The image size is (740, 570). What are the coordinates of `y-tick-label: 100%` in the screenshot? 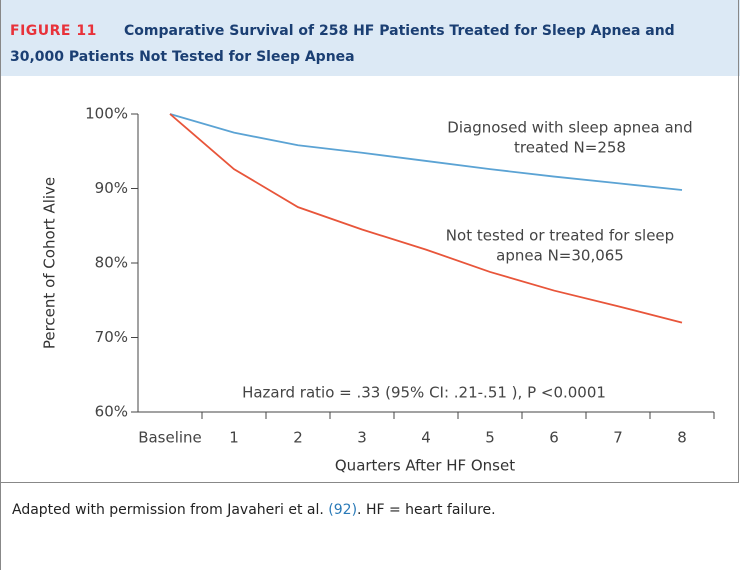 It's located at (106, 114).